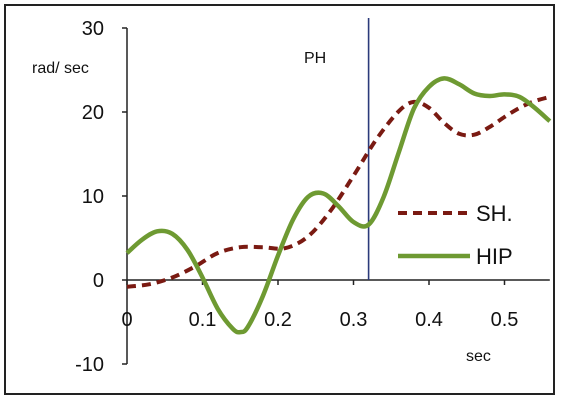 The image size is (561, 401). Describe the element at coordinates (278, 320) in the screenshot. I see `x-tick-label: 0.2` at that location.